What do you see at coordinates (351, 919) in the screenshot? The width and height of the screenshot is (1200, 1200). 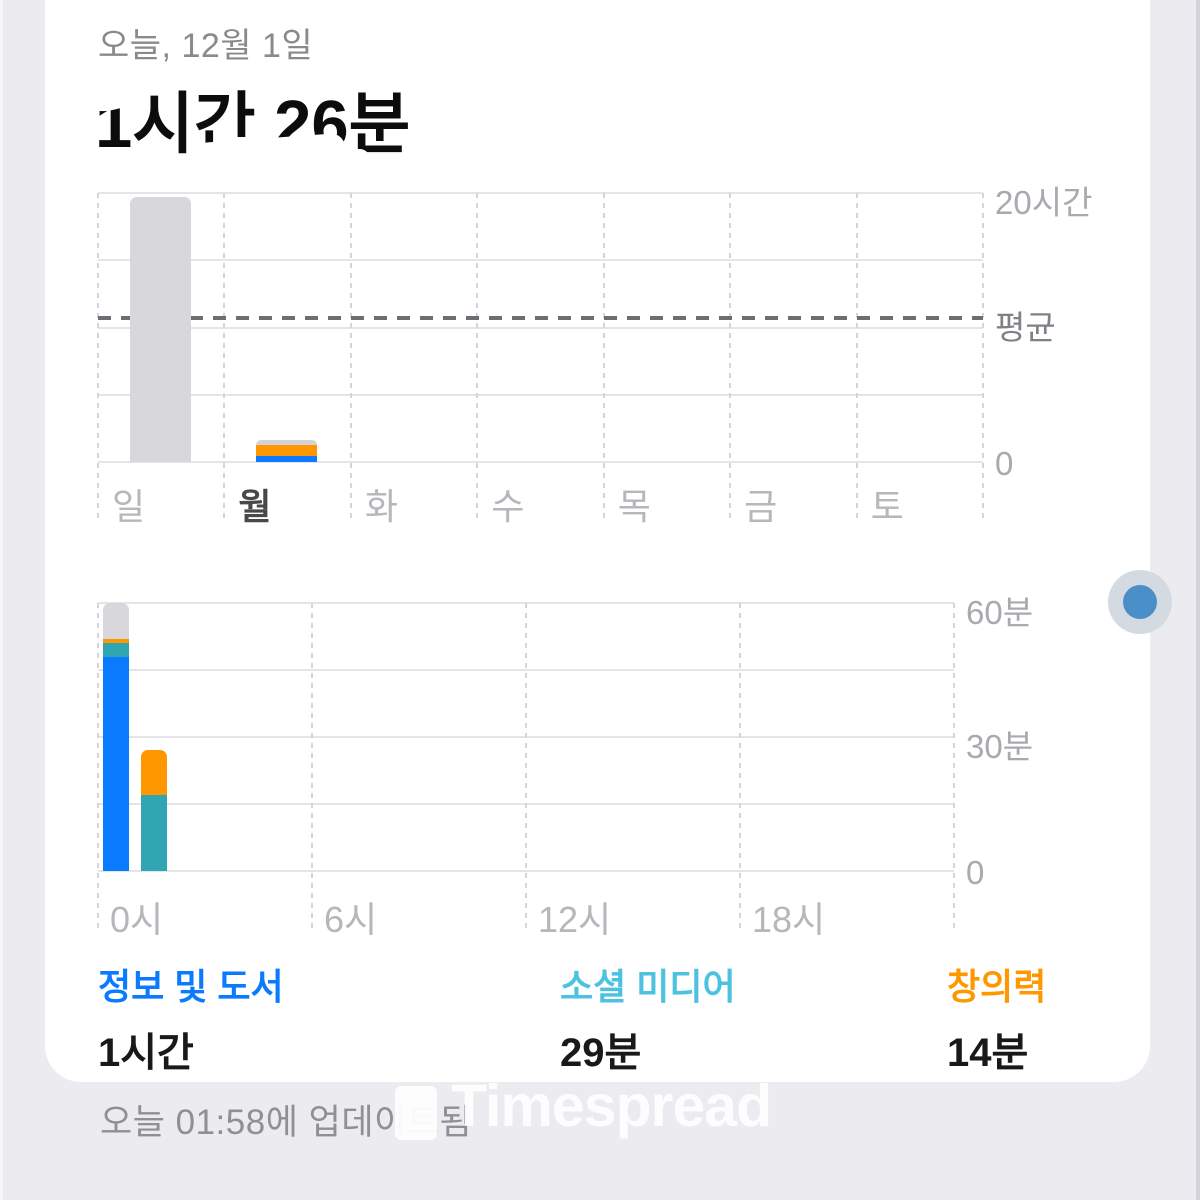 I see `hourly-axis-hour-6: 6시` at bounding box center [351, 919].